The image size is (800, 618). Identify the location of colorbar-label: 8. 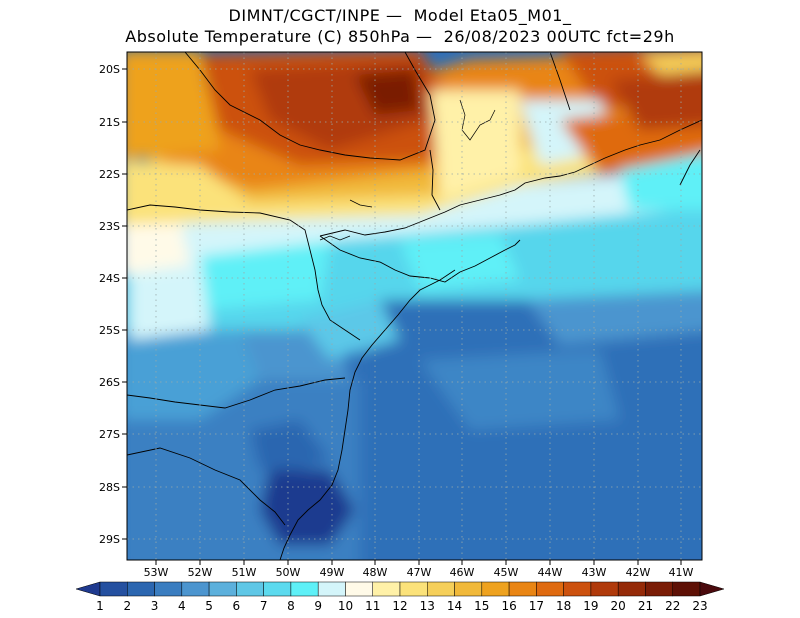
(291, 606).